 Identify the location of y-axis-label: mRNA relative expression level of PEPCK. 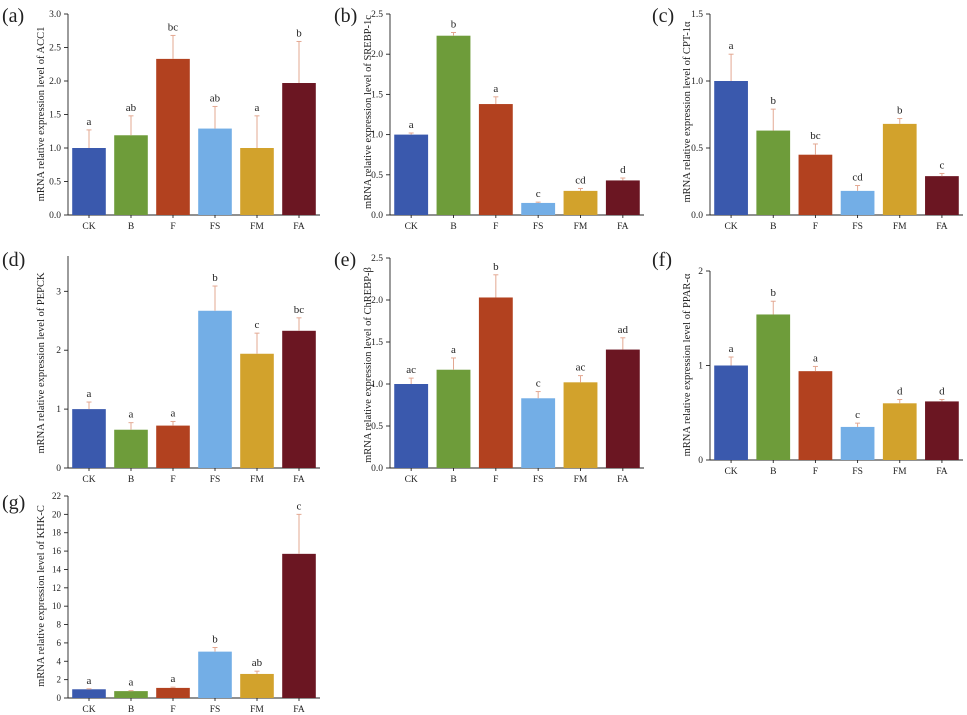
(41, 363).